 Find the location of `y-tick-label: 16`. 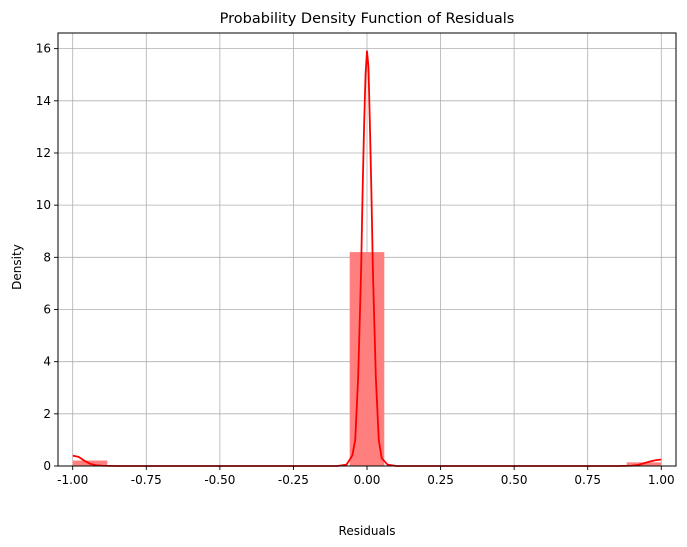

y-tick-label: 16 is located at coordinates (43, 49).